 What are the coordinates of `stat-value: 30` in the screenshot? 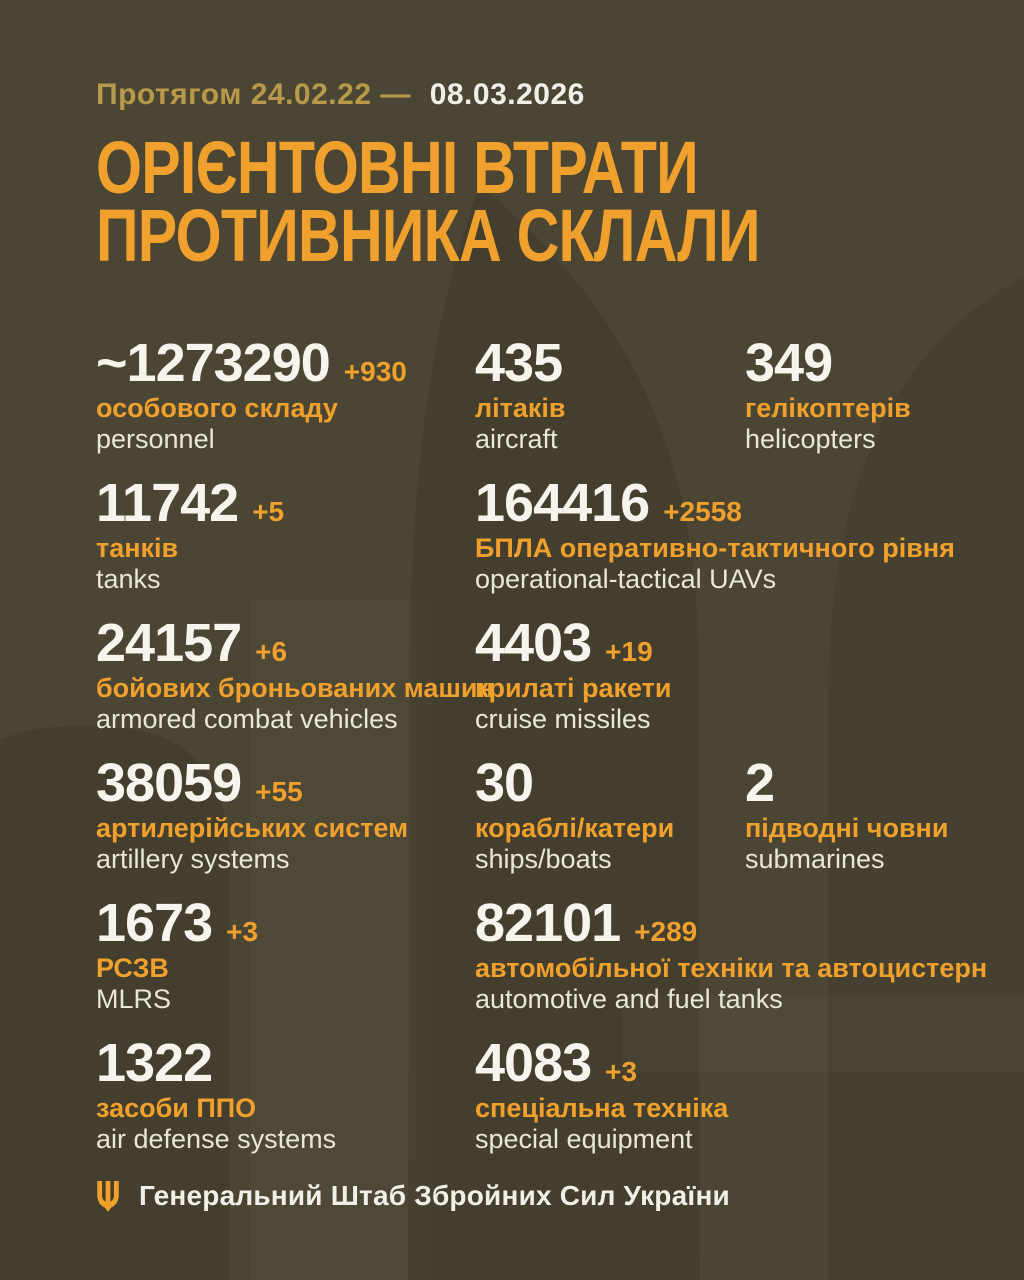 It's located at (504, 783).